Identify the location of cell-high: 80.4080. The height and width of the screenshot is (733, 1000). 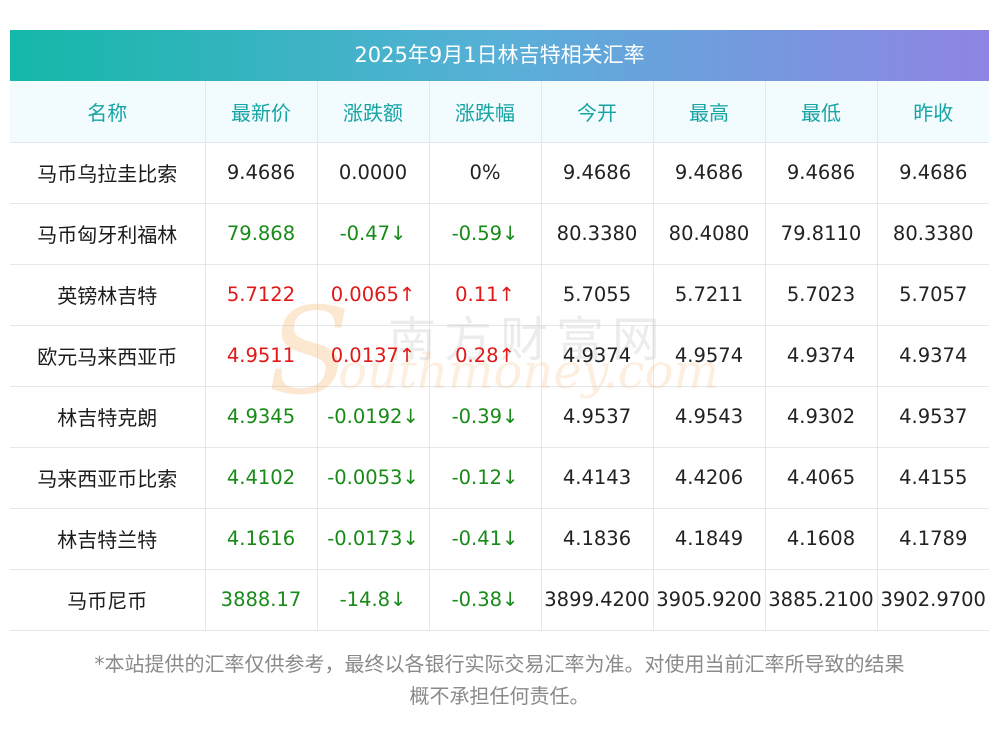
(709, 234).